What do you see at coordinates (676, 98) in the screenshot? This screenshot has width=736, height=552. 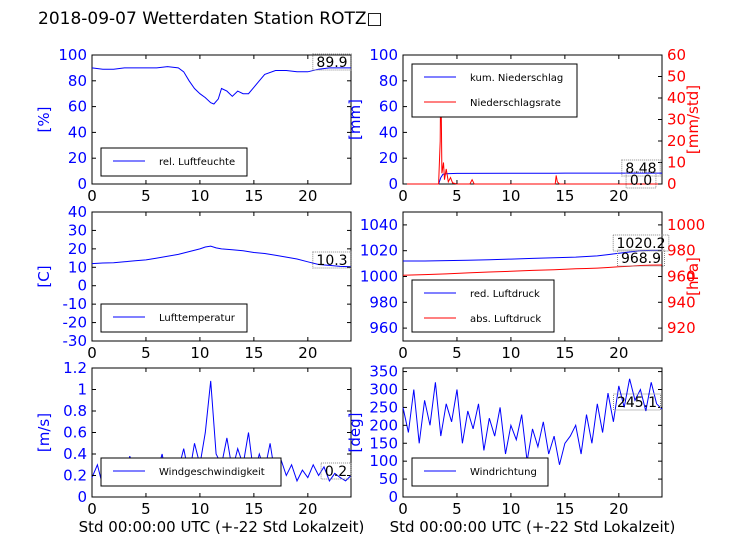 I see `y2-tick-label: 40` at bounding box center [676, 98].